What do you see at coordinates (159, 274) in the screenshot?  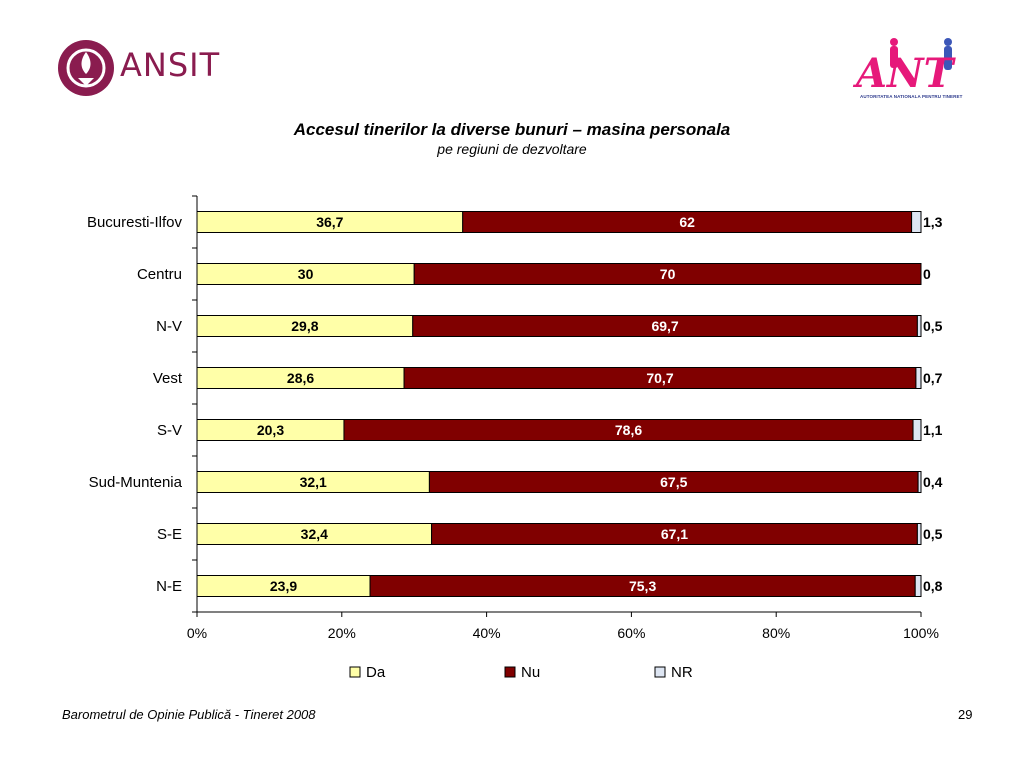 I see `category-label: Centru` at bounding box center [159, 274].